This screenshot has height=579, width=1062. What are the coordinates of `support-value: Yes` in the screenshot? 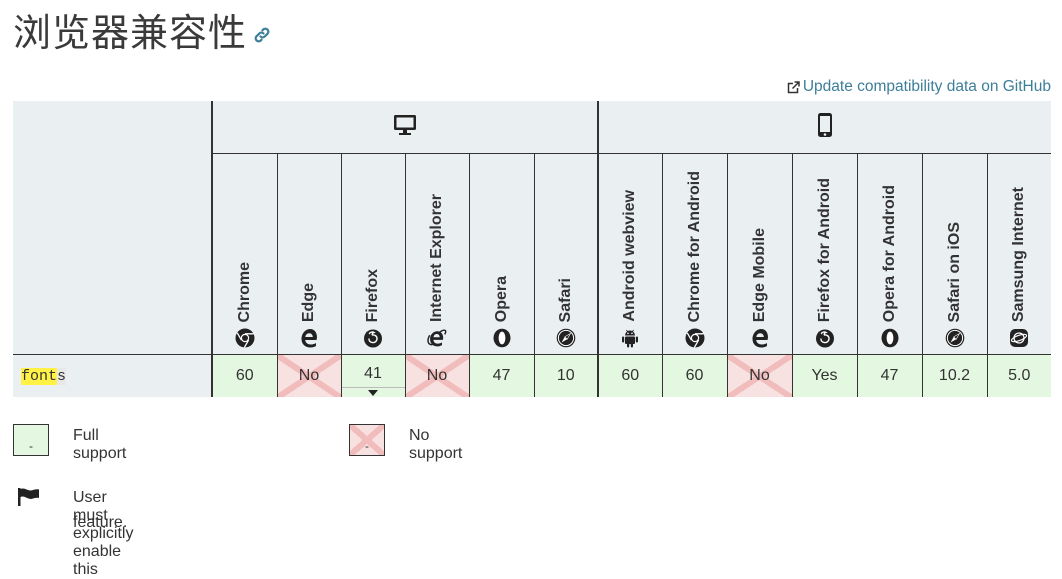 It's located at (824, 375).